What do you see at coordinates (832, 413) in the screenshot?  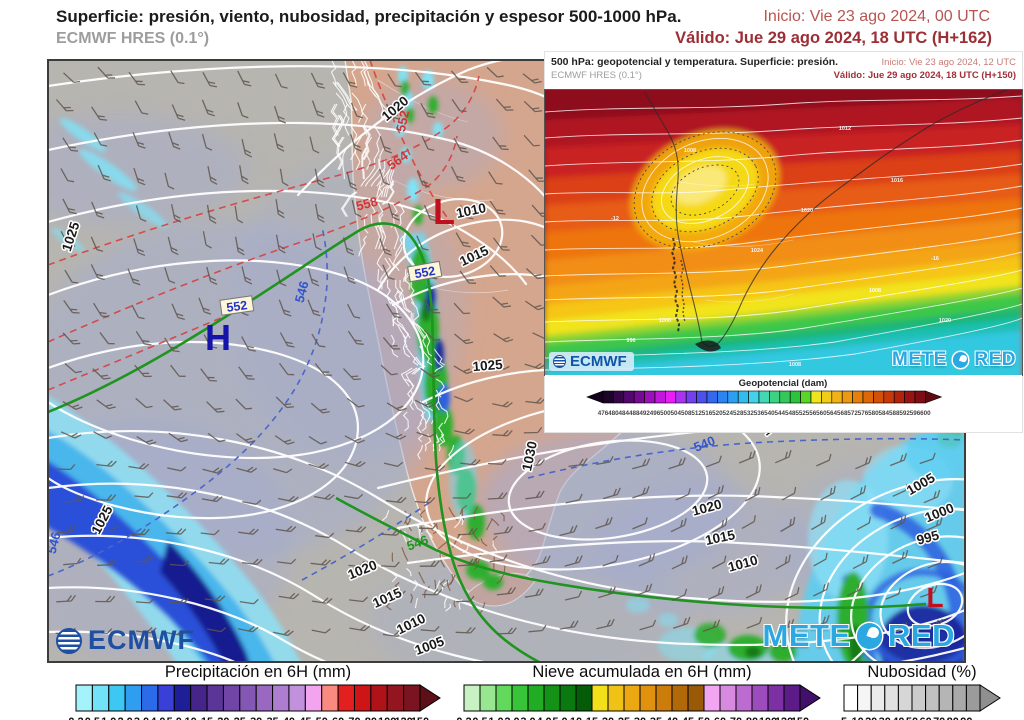 I see `svg-text: 564` at bounding box center [832, 413].